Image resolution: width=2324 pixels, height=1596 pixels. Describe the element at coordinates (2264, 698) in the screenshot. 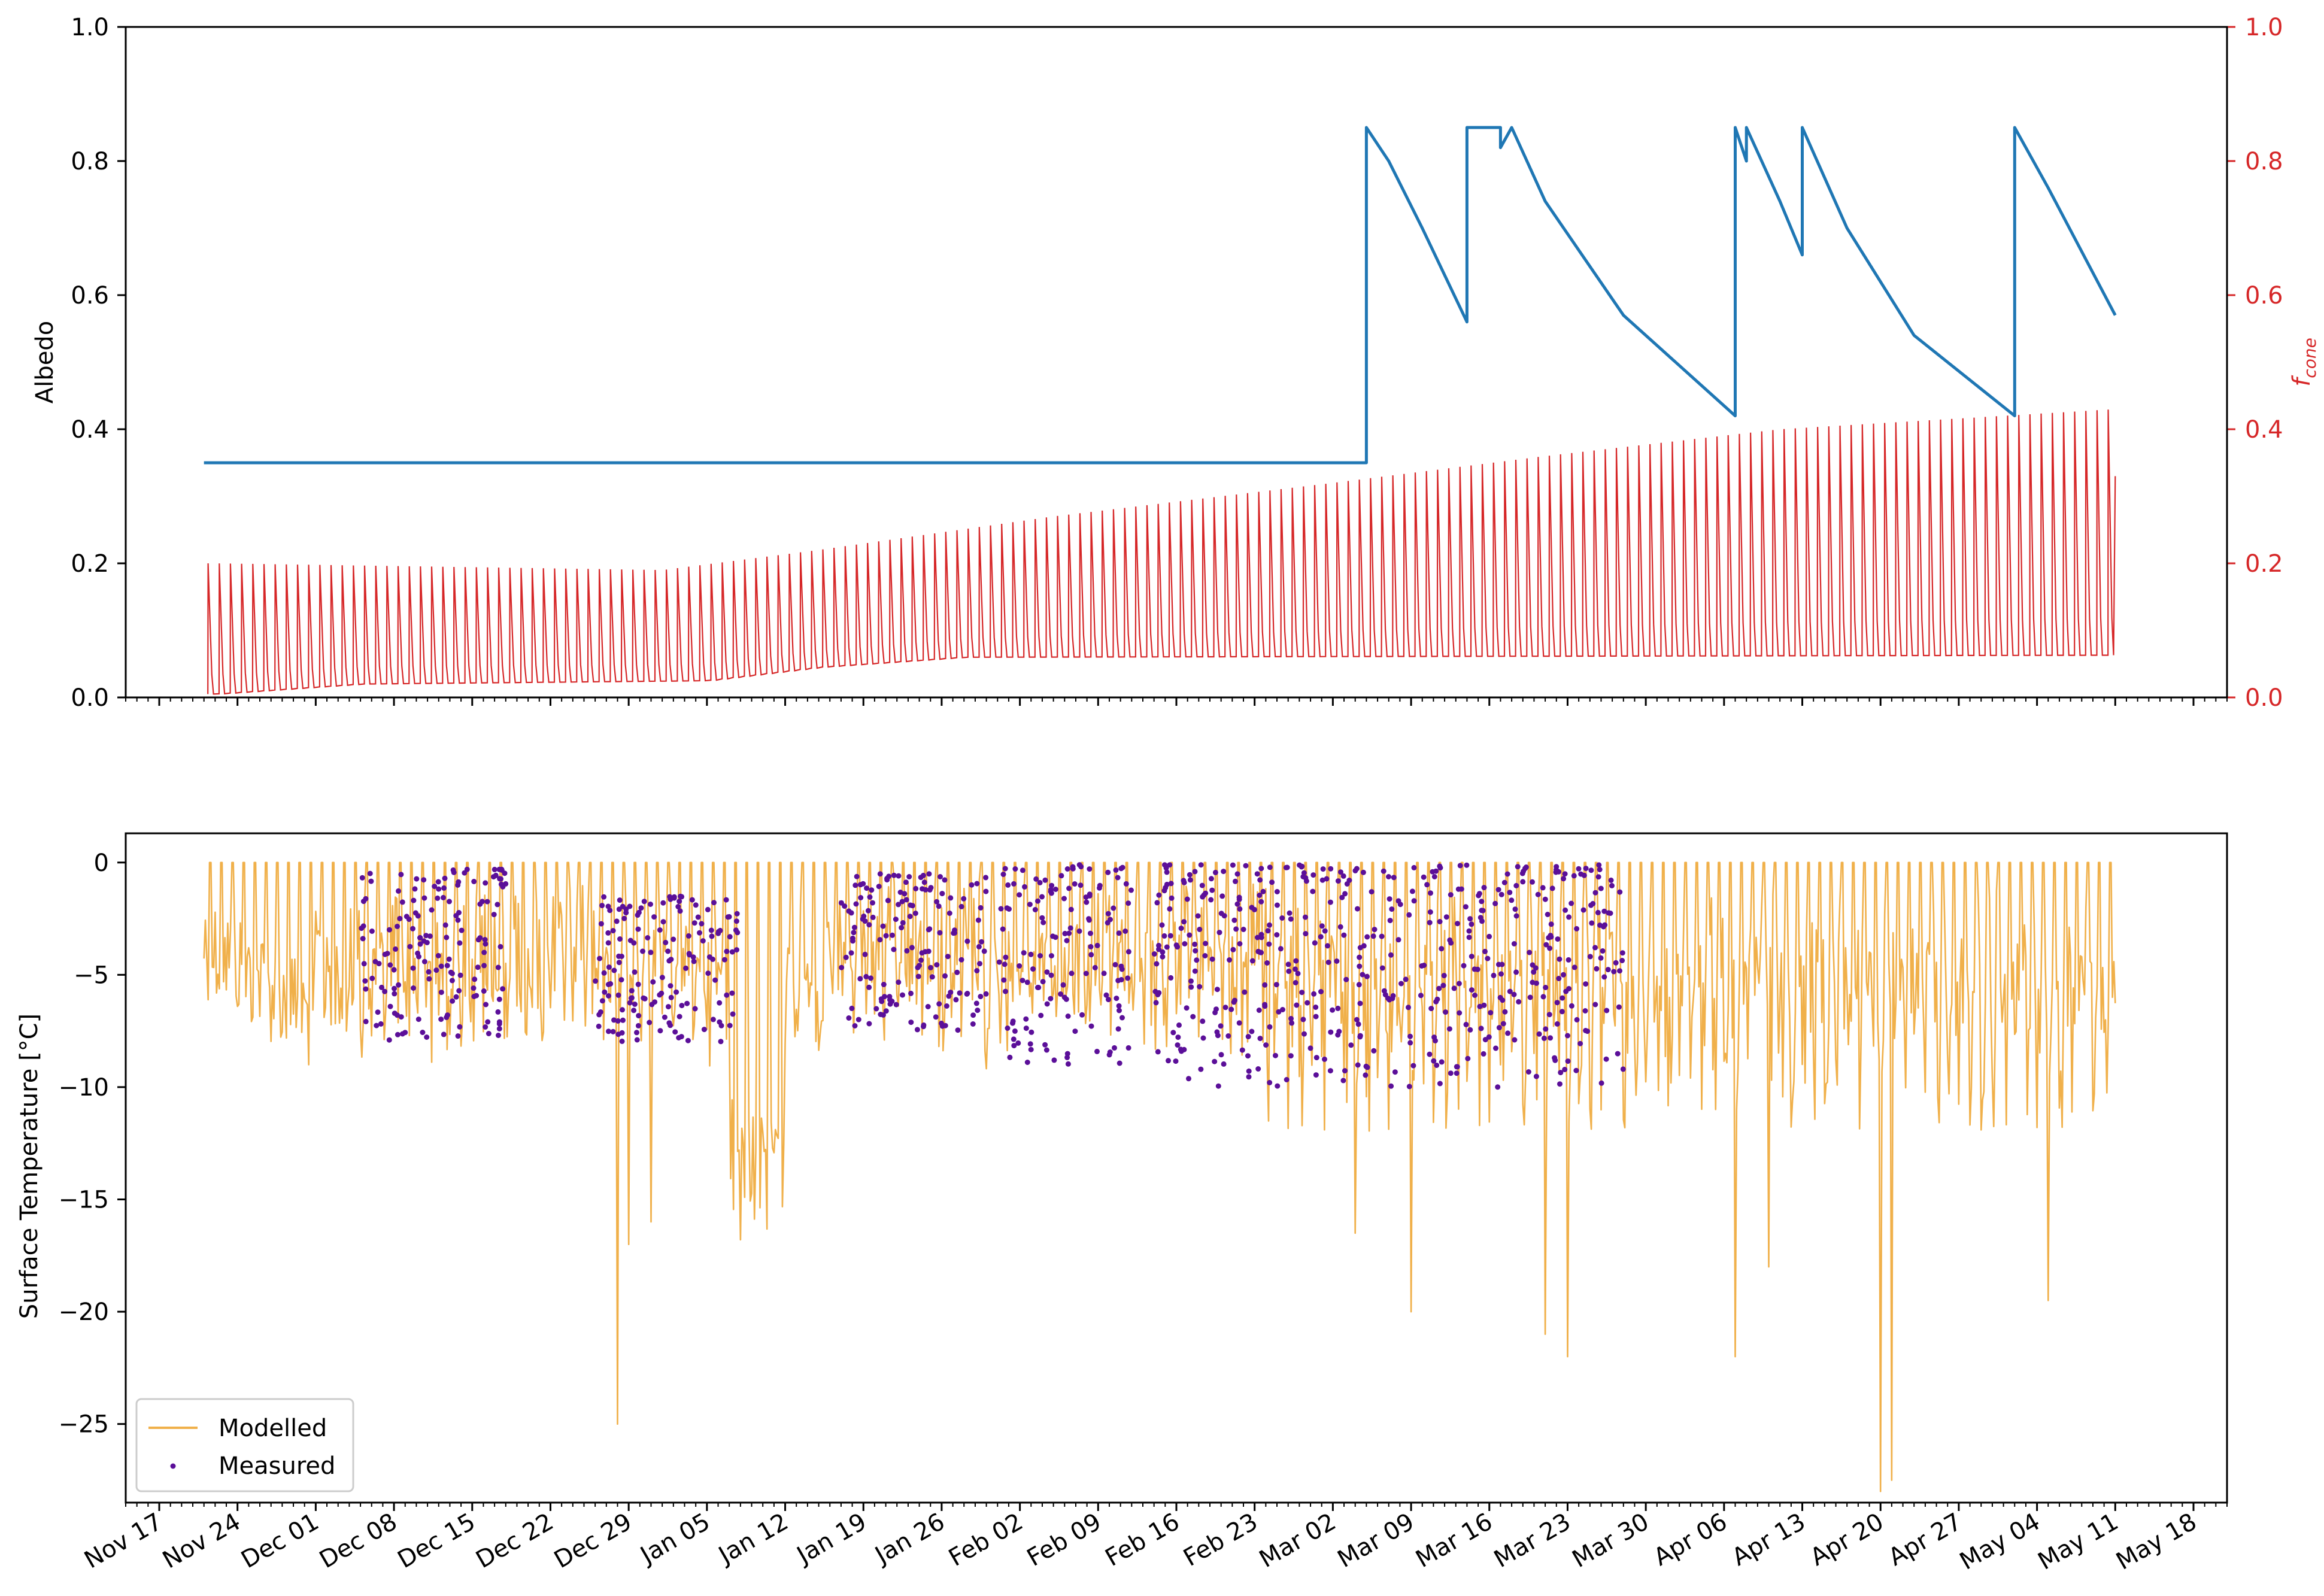

I see `fcone-y-tick-label: 0.0` at that location.